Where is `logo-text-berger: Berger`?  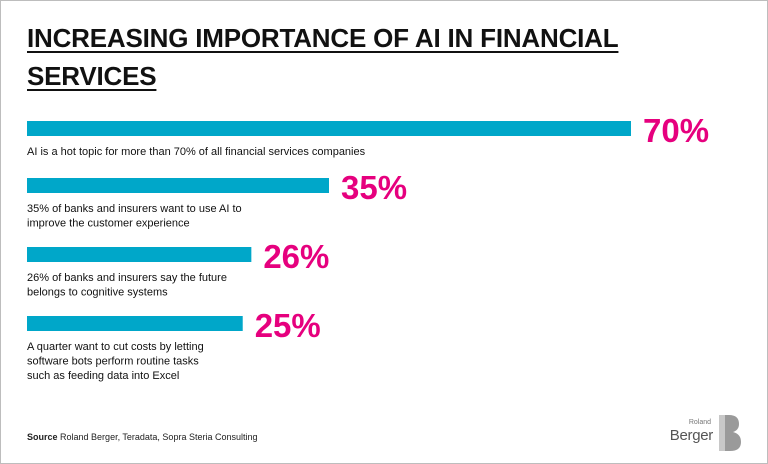 logo-text-berger: Berger is located at coordinates (691, 435).